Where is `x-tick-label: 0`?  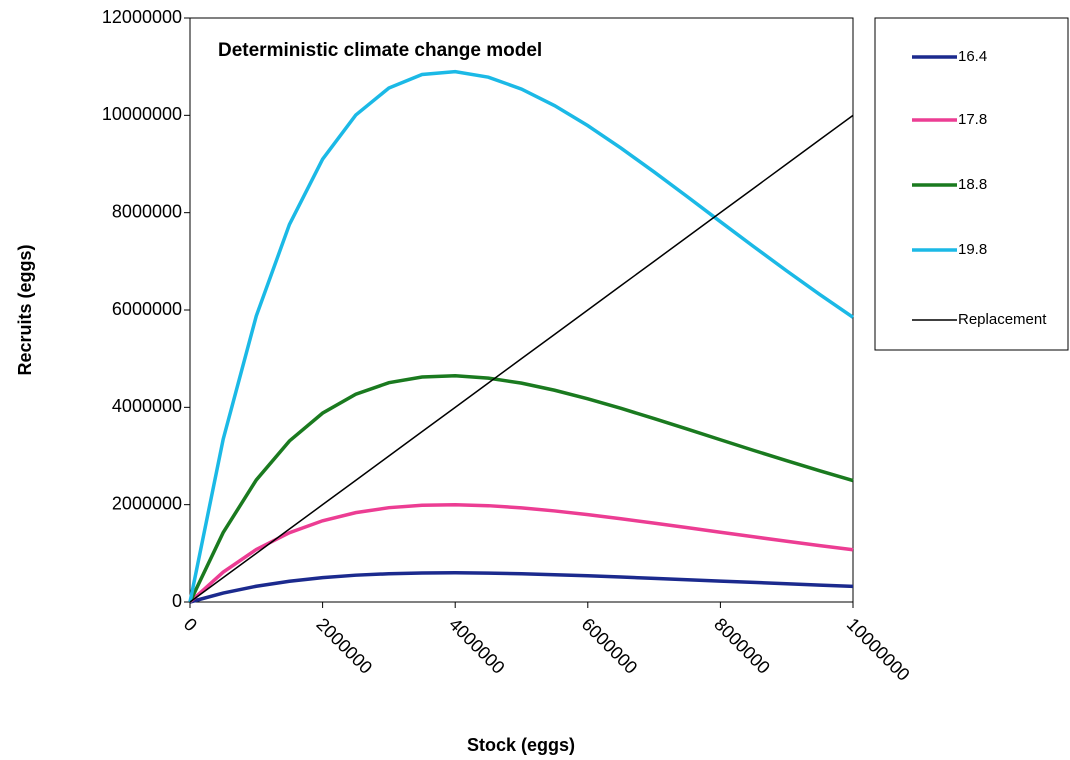
x-tick-label: 0 is located at coordinates (190, 624).